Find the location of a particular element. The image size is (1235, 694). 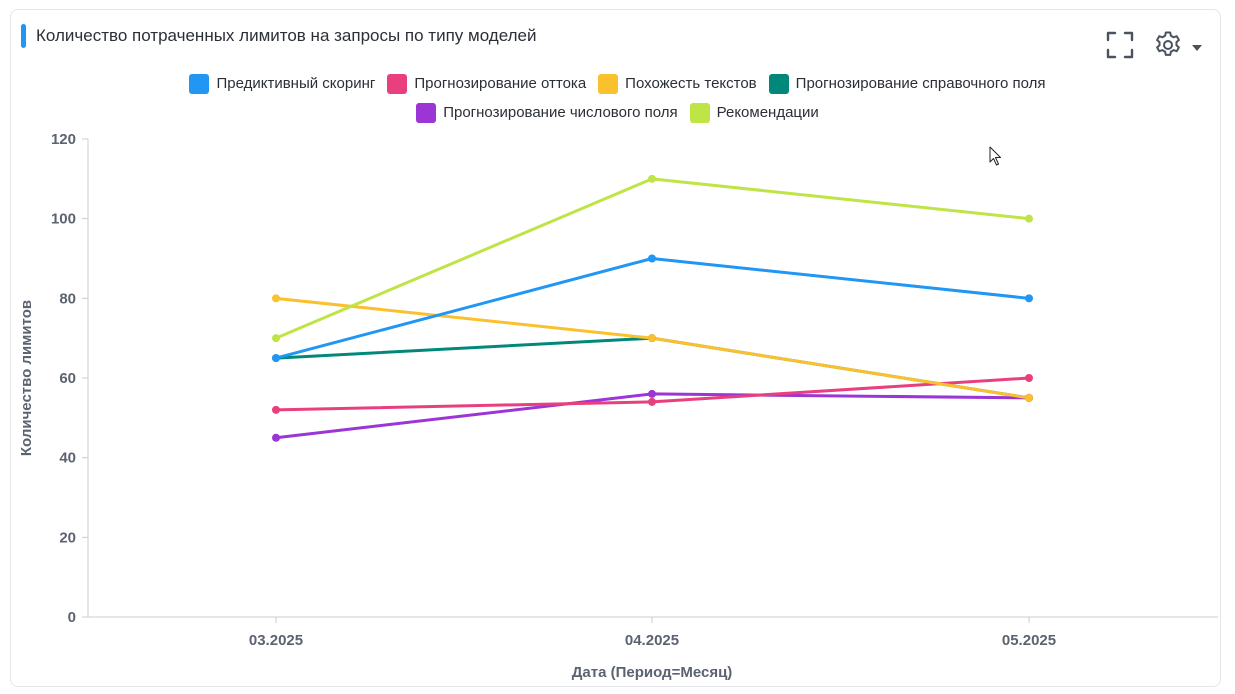

legend-item: Рекомендации is located at coordinates (754, 112).